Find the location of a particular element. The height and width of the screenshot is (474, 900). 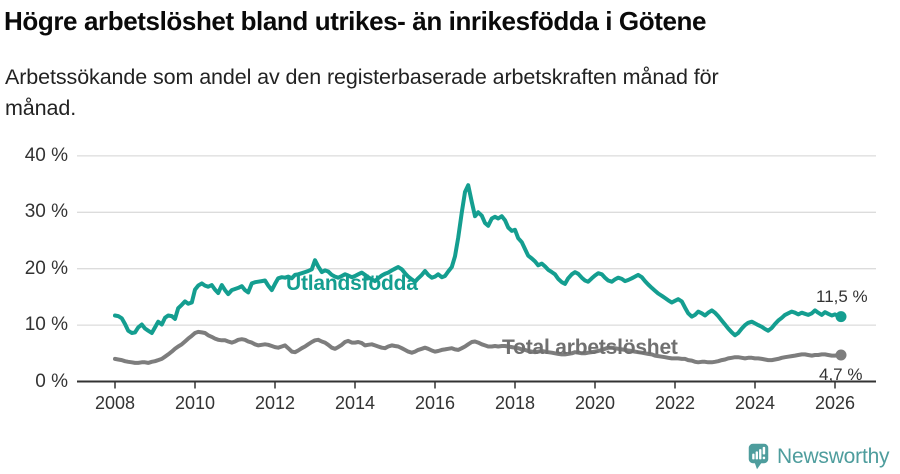

x-axis-label-2008: 2008 is located at coordinates (115, 403).